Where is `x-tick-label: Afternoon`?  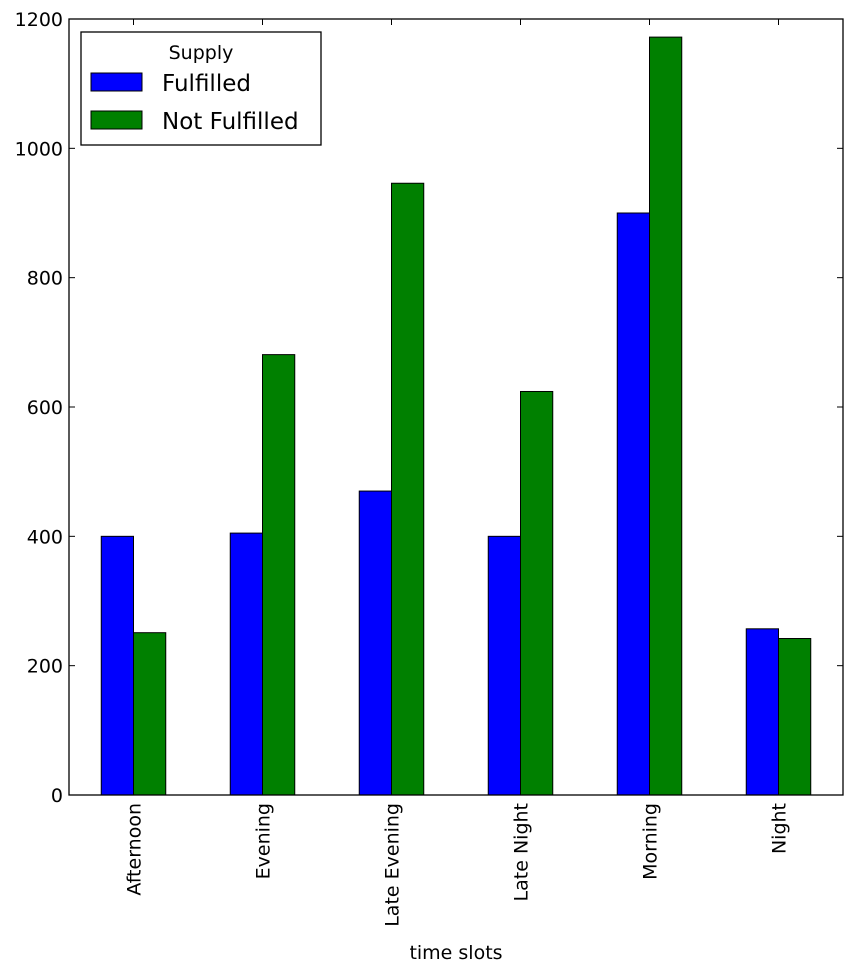
x-tick-label: Afternoon is located at coordinates (135, 849).